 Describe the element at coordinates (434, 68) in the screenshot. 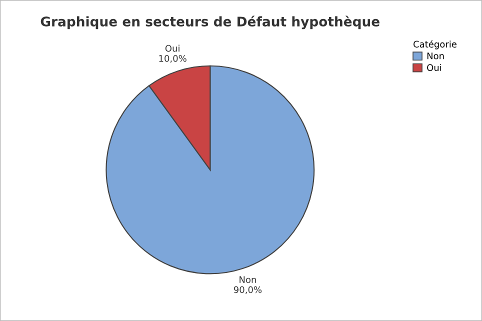

I see `legend-label: Oui` at that location.